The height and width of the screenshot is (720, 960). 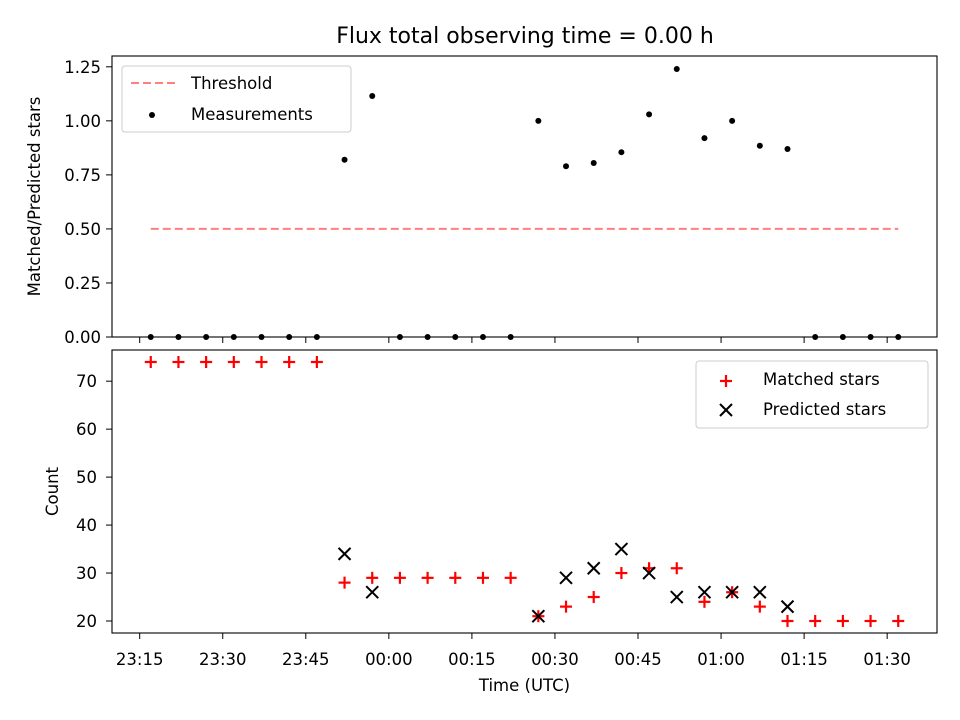 I want to click on bottom-y-tick-label: 20, so click(x=86, y=621).